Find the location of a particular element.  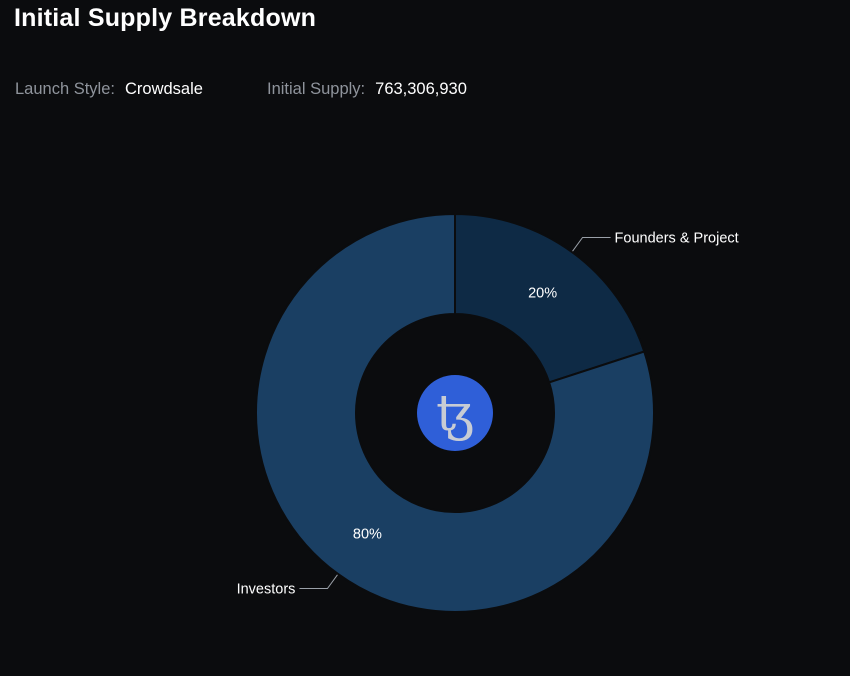

leader-line-investors is located at coordinates (318, 582).